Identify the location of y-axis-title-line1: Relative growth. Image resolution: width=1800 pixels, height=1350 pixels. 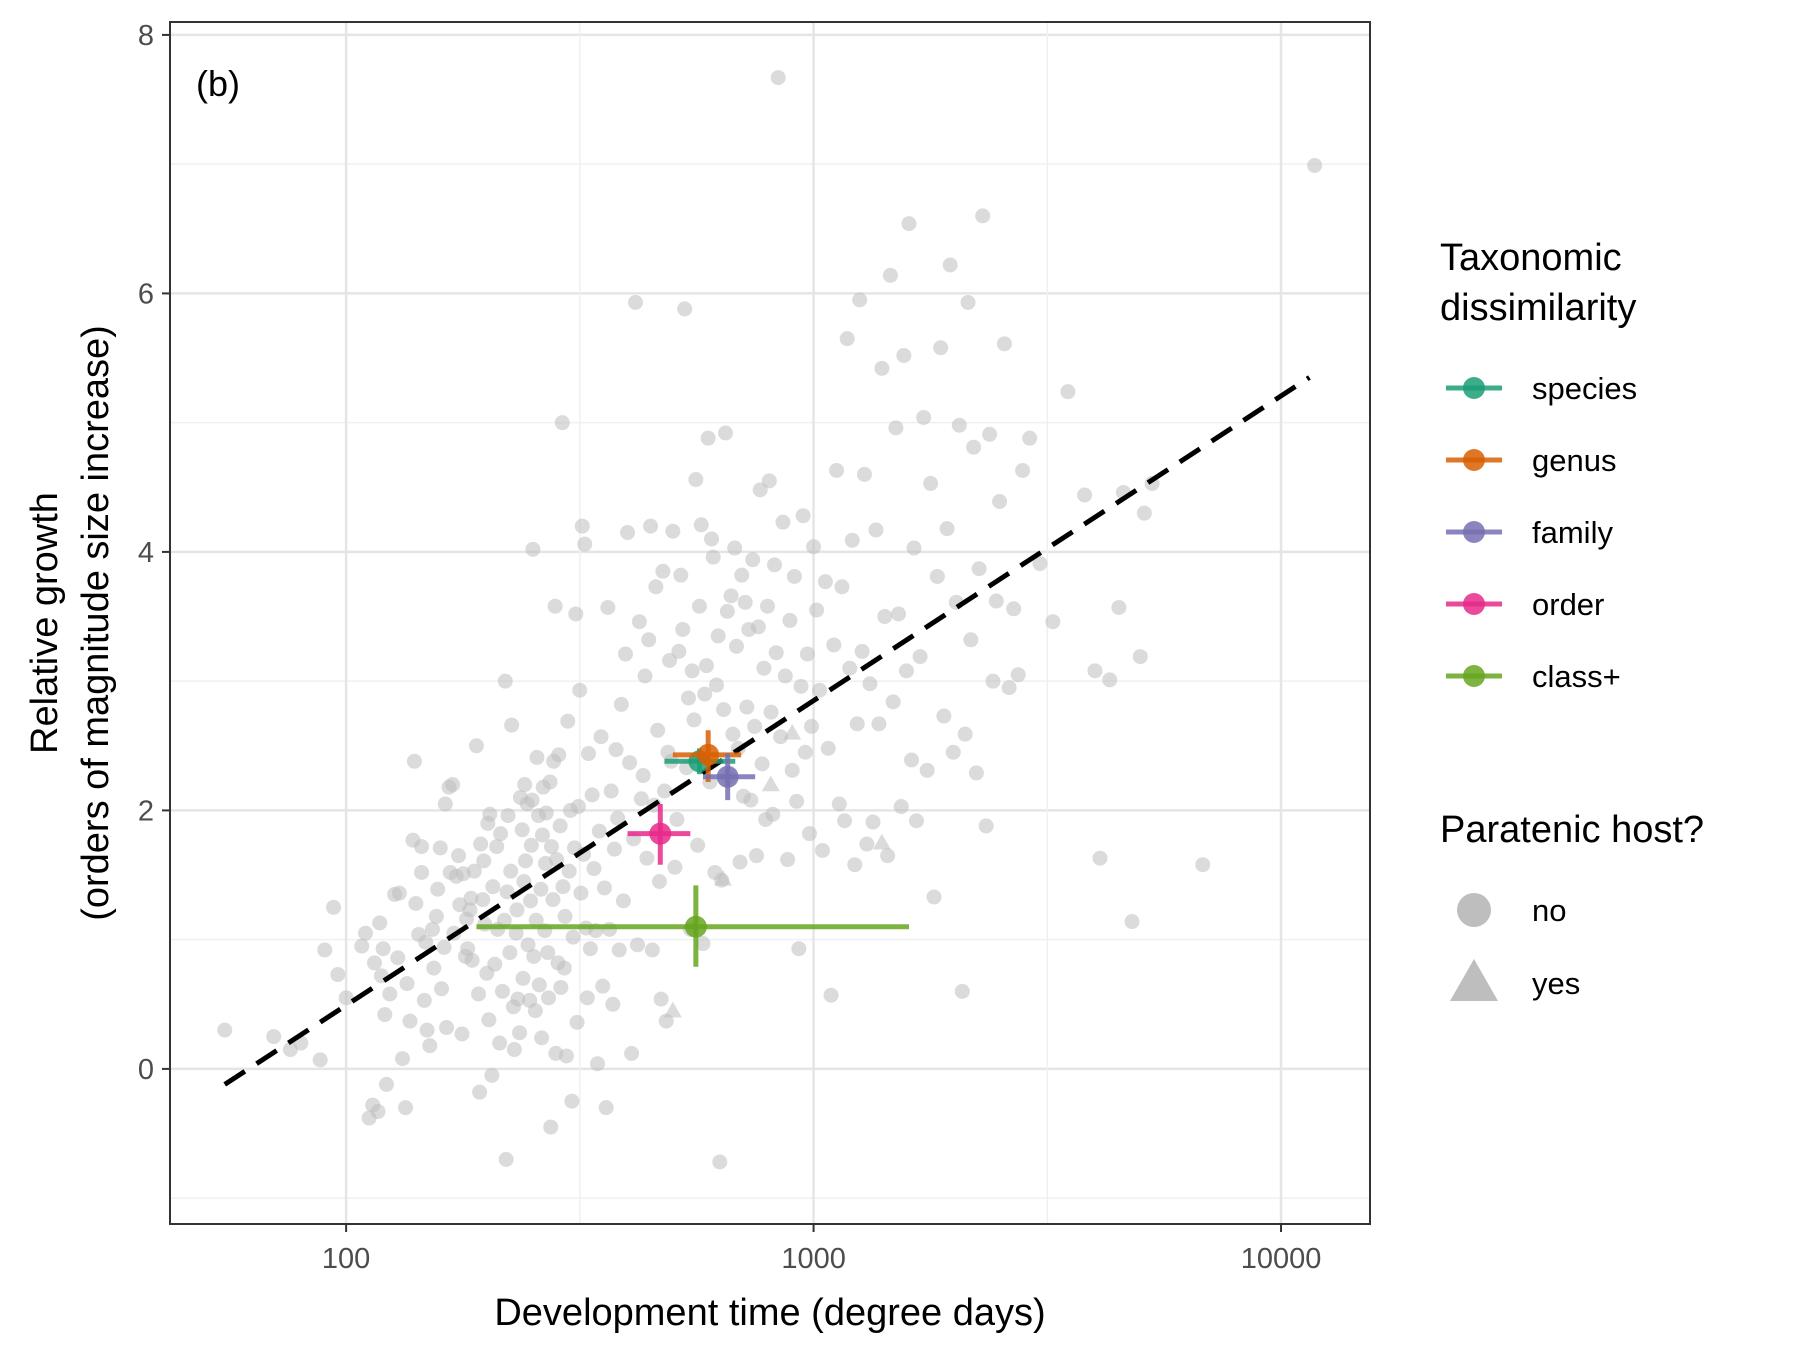
(45, 623).